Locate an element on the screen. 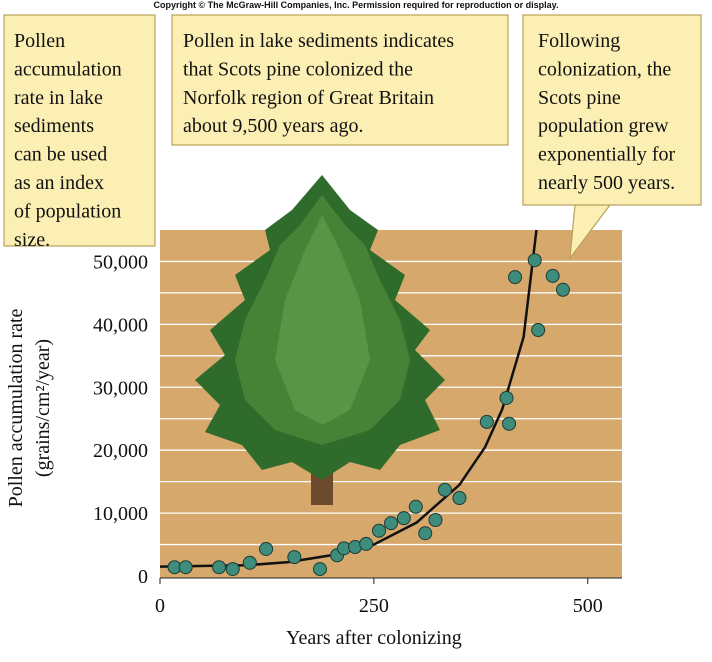 This screenshot has width=712, height=662. y-tick-label: 10,000 is located at coordinates (120, 514).